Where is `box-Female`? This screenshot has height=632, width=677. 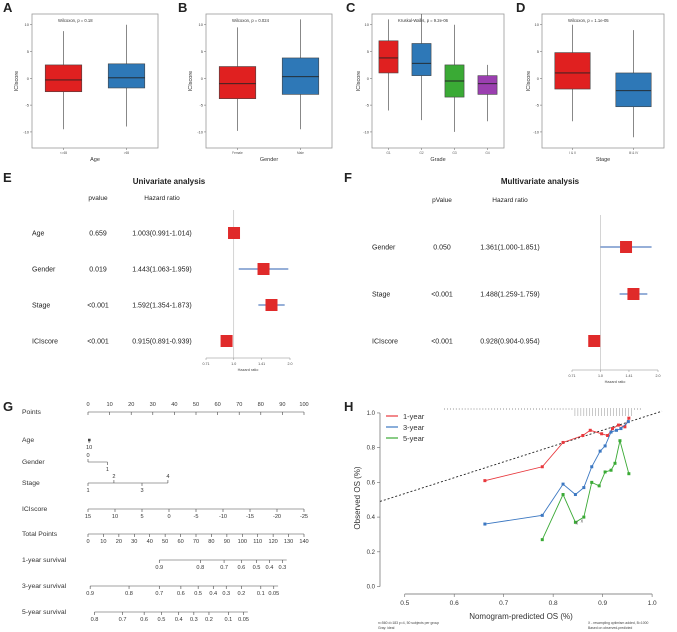
box-Female is located at coordinates (237, 82).